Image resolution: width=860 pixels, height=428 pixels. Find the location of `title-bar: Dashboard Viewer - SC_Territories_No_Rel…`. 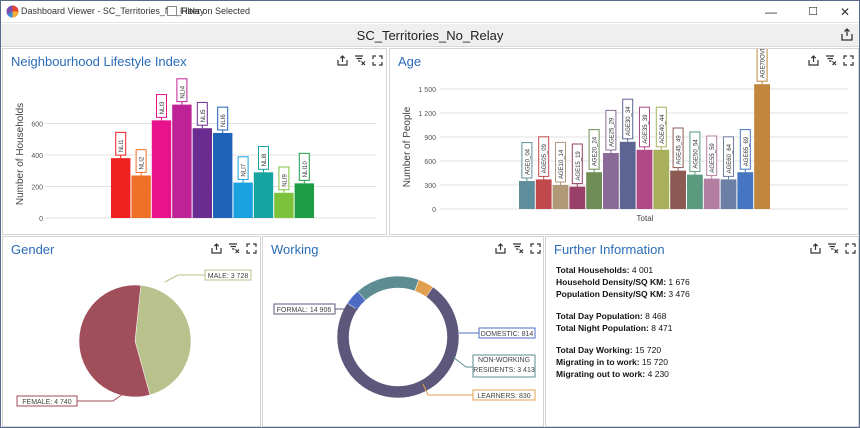

title-bar: Dashboard Viewer - SC_Territories_No_Rel… is located at coordinates (430, 12).